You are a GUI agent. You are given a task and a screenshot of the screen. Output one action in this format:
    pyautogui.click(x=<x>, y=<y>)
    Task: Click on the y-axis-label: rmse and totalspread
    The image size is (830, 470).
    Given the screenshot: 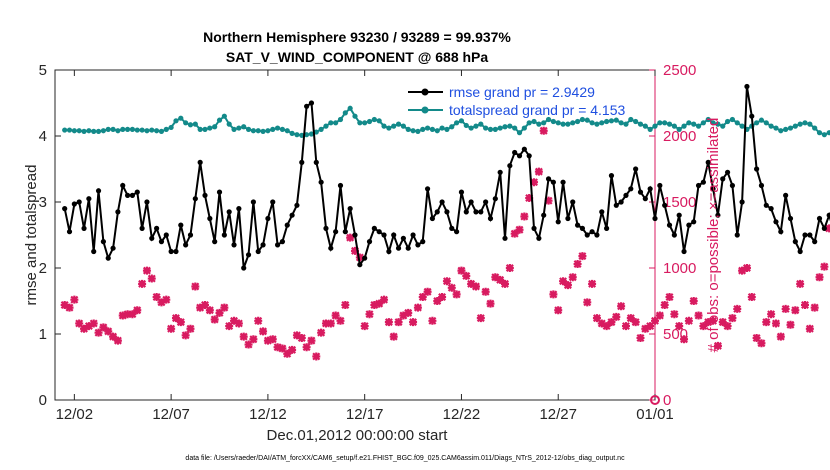 What is the action you would take?
    pyautogui.click(x=31, y=235)
    